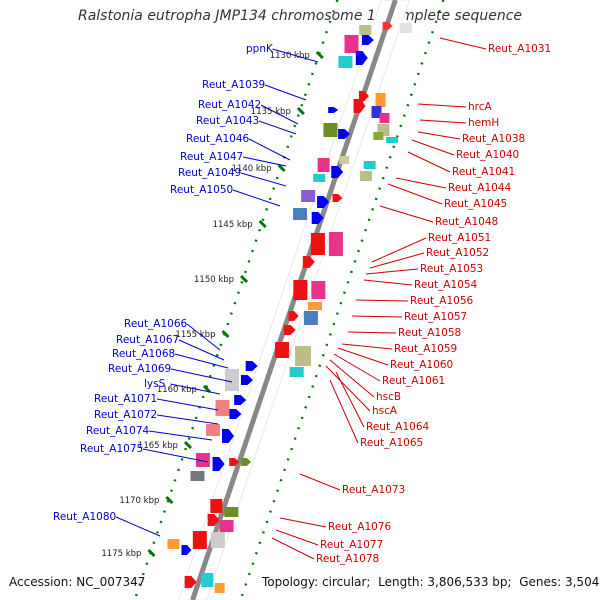 The image size is (600, 600). Describe the element at coordinates (446, 285) in the screenshot. I see `right-gene-label: Reut_A1054` at that location.